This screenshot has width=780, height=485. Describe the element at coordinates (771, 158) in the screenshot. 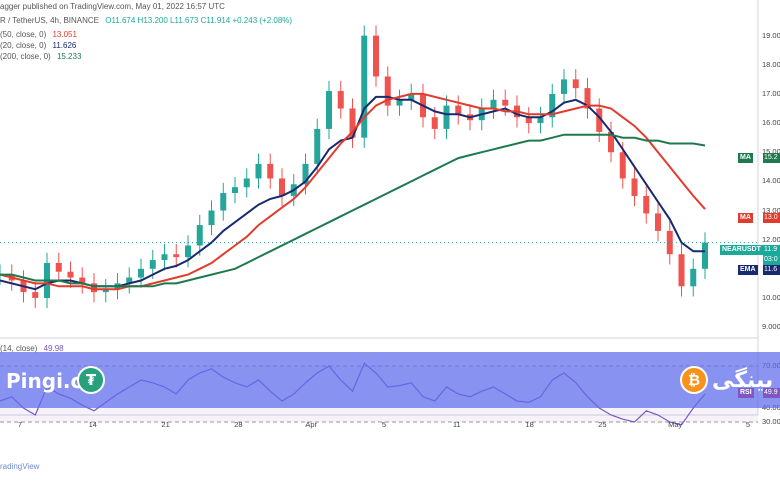

I see `ma200-price-value: 15.2` at that location.